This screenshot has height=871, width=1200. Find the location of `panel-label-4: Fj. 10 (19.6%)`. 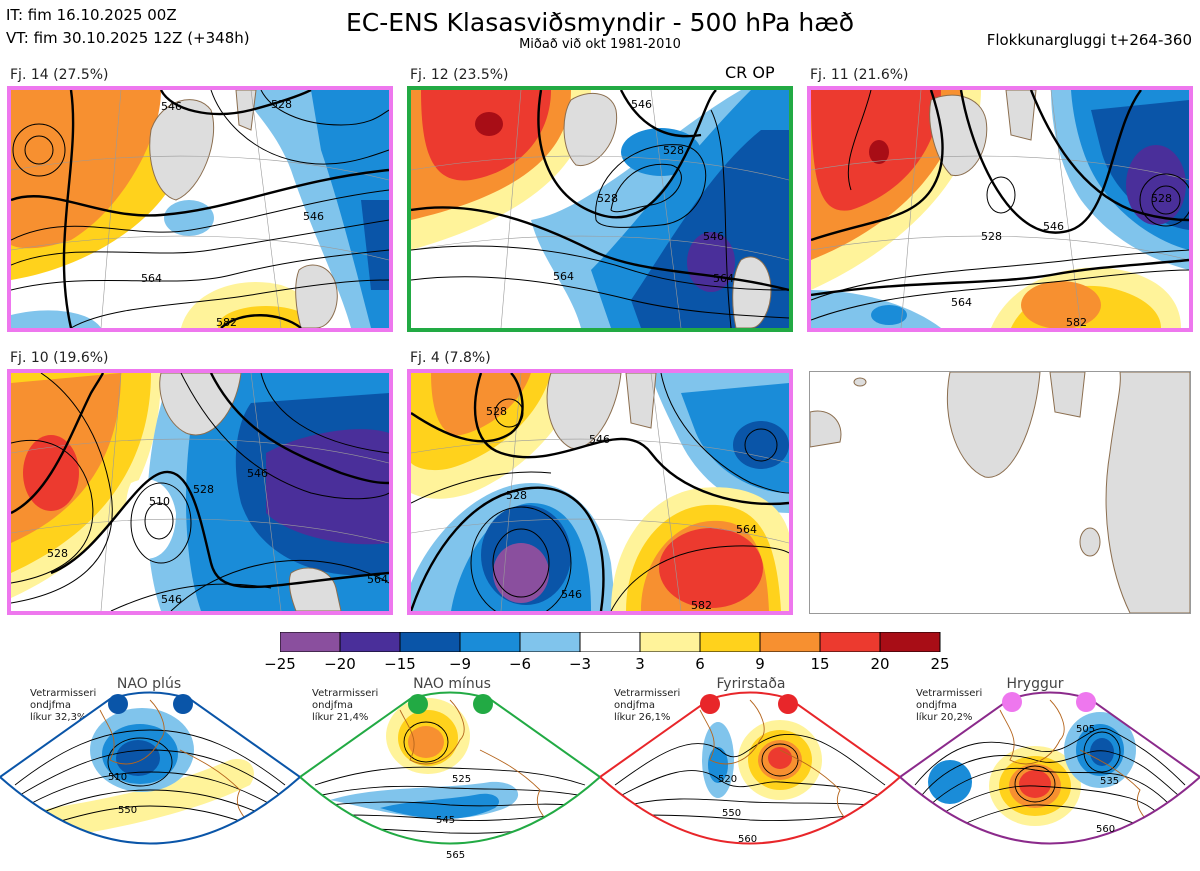

panel-label-4: Fj. 10 (19.6%) is located at coordinates (59, 358).